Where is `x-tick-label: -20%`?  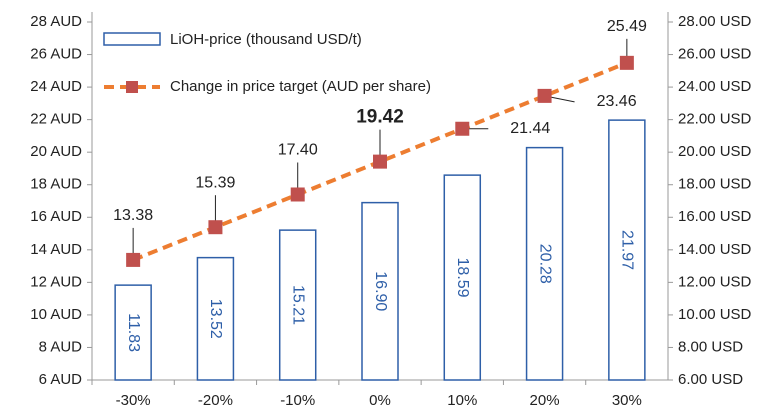
x-tick-label: -20% is located at coordinates (215, 400).